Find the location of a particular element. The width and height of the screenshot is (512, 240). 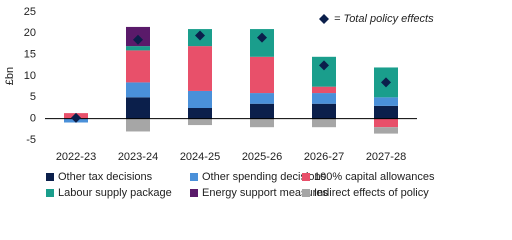

y-tick-label: 0 is located at coordinates (33, 119).